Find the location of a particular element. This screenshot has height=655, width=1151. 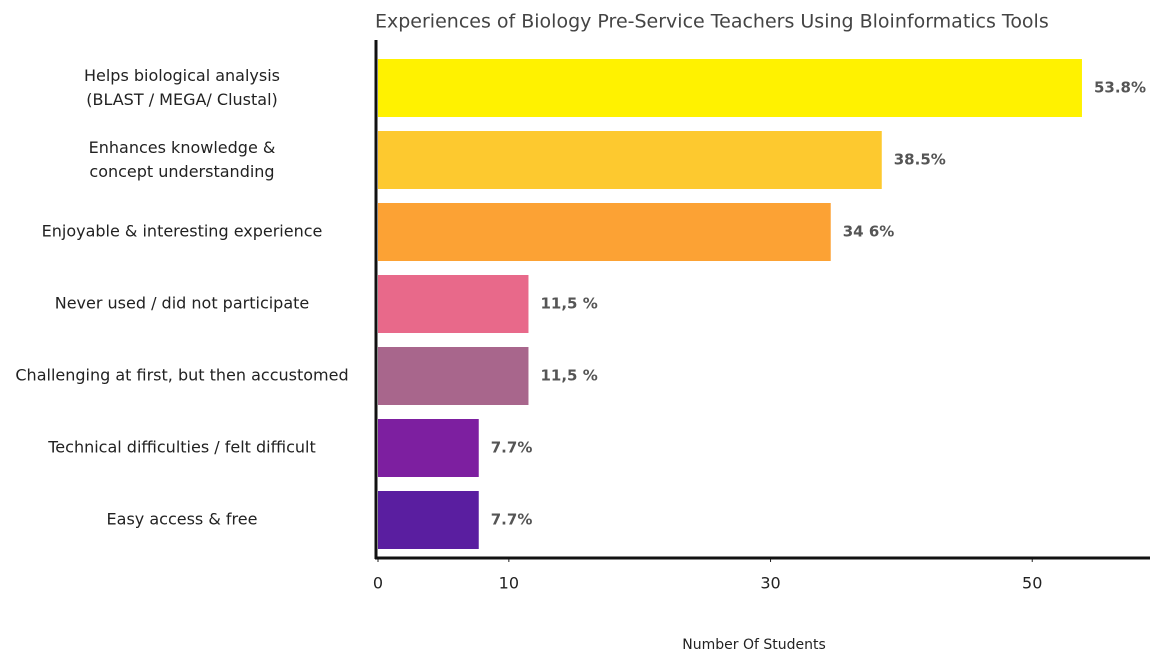

data-label: 53.8% is located at coordinates (1120, 88).